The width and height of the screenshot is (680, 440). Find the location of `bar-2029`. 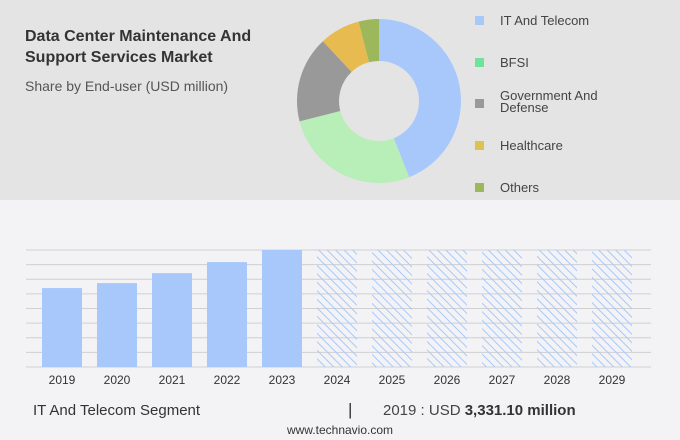

bar-2029 is located at coordinates (612, 308).